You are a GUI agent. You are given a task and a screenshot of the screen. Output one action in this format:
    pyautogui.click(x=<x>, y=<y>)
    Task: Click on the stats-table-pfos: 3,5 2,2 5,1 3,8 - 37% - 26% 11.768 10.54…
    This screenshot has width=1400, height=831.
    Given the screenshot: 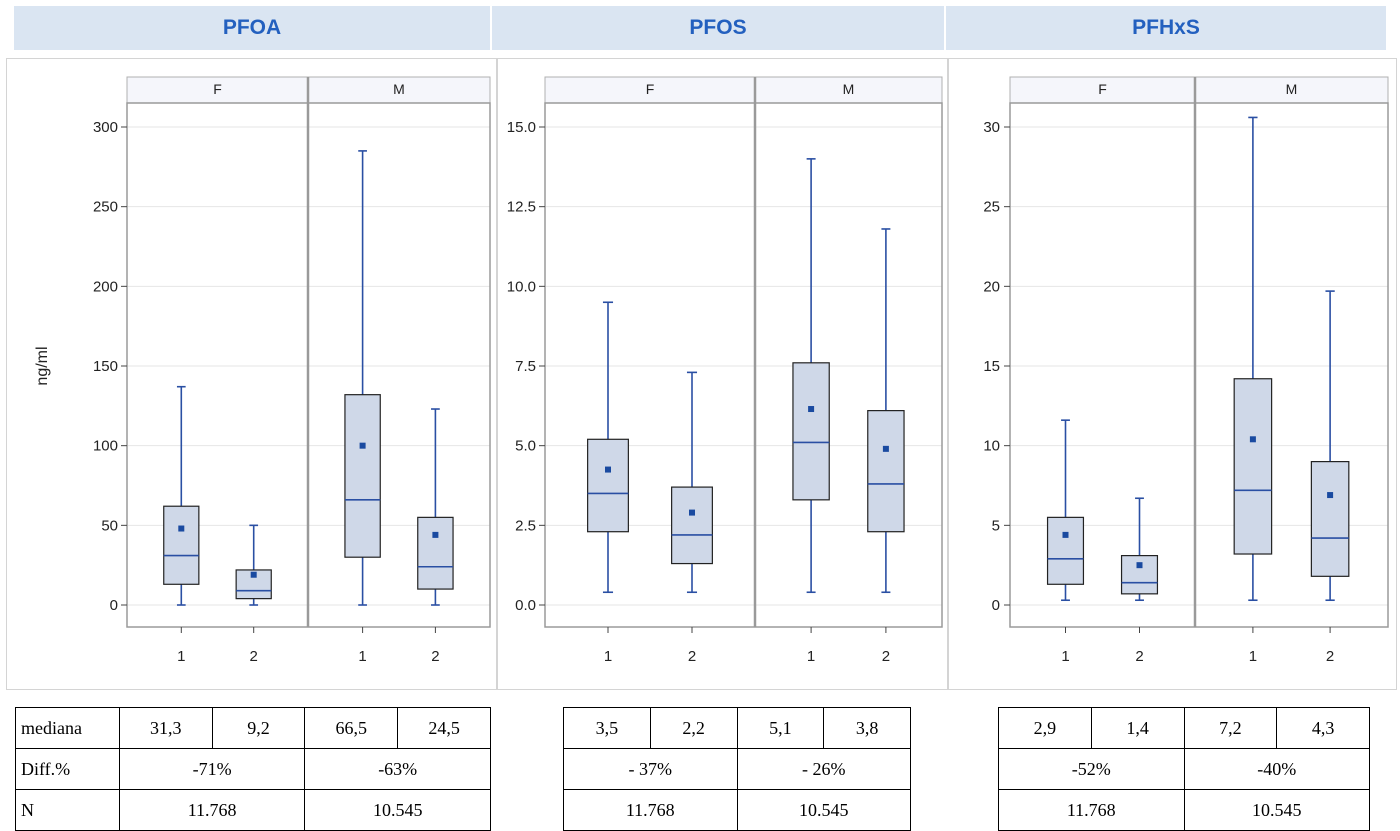 What is the action you would take?
    pyautogui.click(x=737, y=769)
    